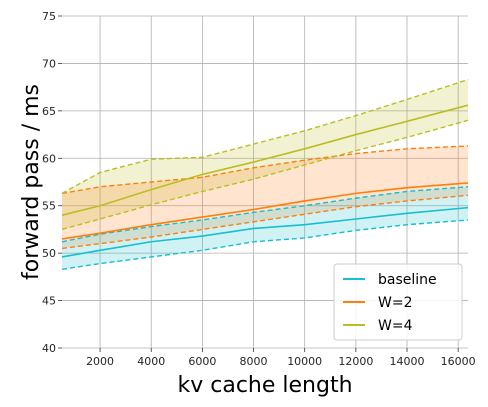  What do you see at coordinates (49, 301) in the screenshot?
I see `y-tick-label: 45` at bounding box center [49, 301].